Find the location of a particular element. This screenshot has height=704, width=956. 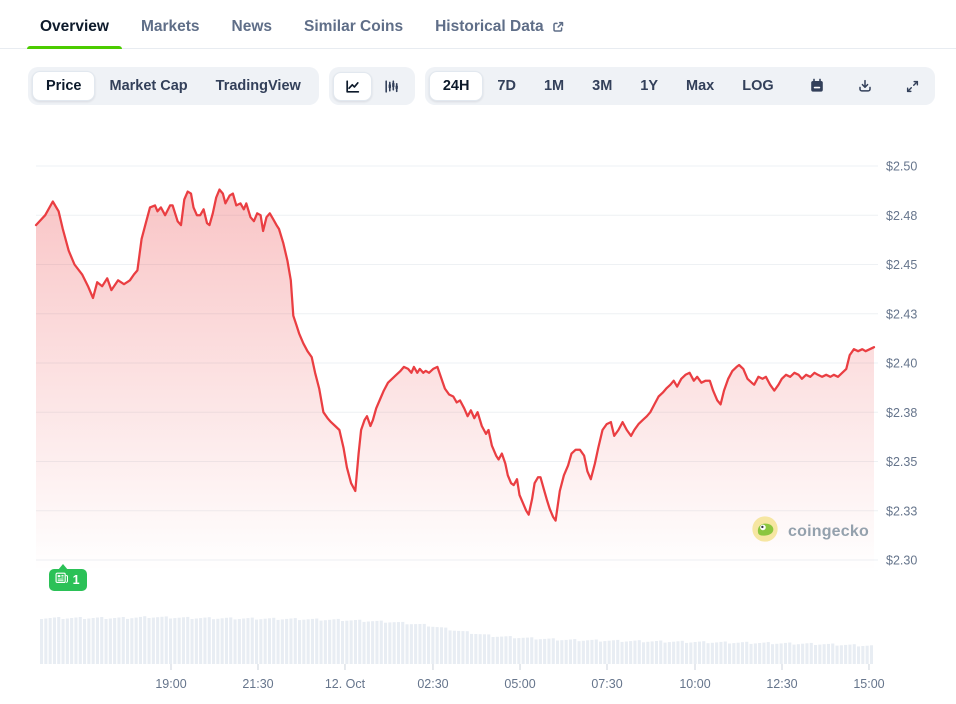

tab-overview: Overview is located at coordinates (74, 29).